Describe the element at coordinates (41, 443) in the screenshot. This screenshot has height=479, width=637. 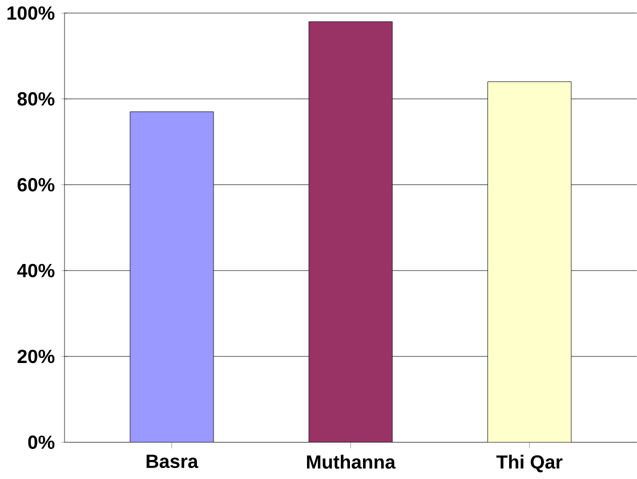
I see `y-tick-label: 0%` at that location.